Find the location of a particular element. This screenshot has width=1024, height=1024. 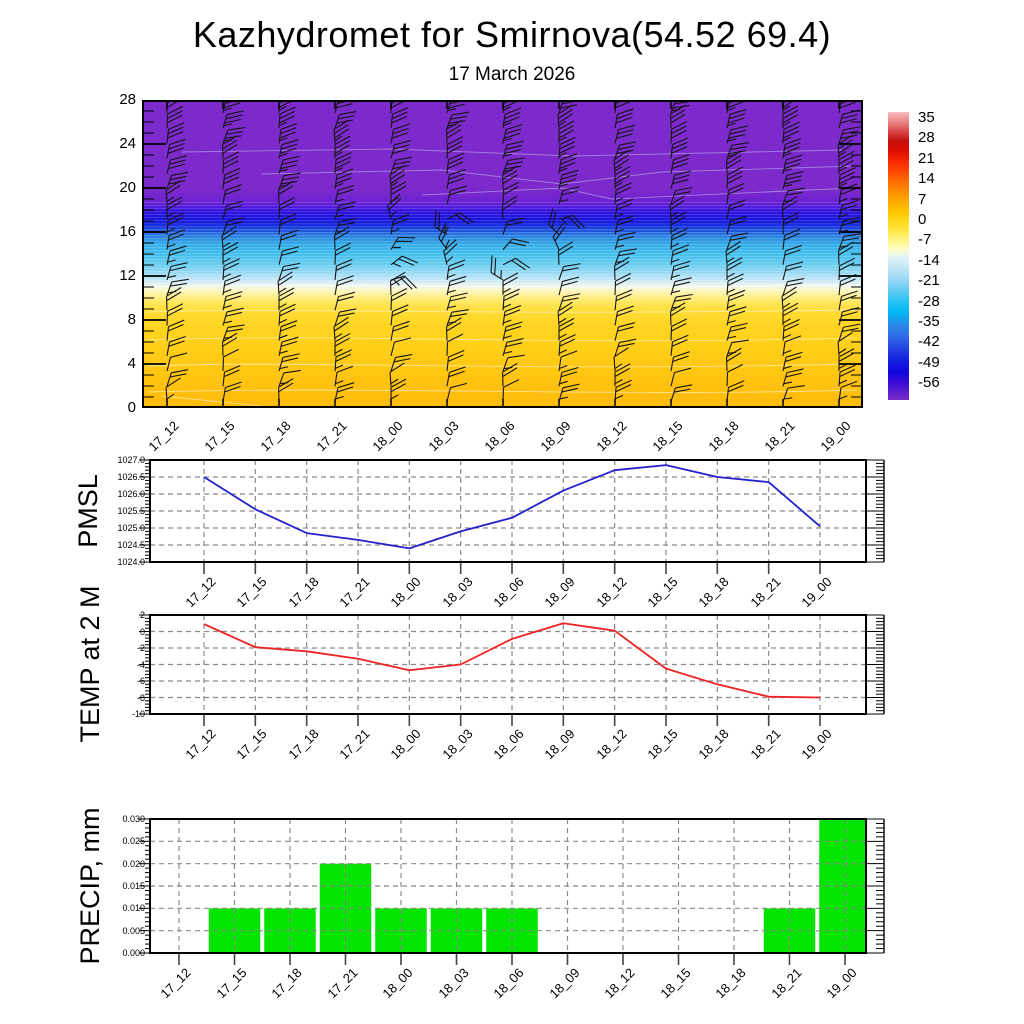

colorbar-tick-label: 0 is located at coordinates (922, 219).